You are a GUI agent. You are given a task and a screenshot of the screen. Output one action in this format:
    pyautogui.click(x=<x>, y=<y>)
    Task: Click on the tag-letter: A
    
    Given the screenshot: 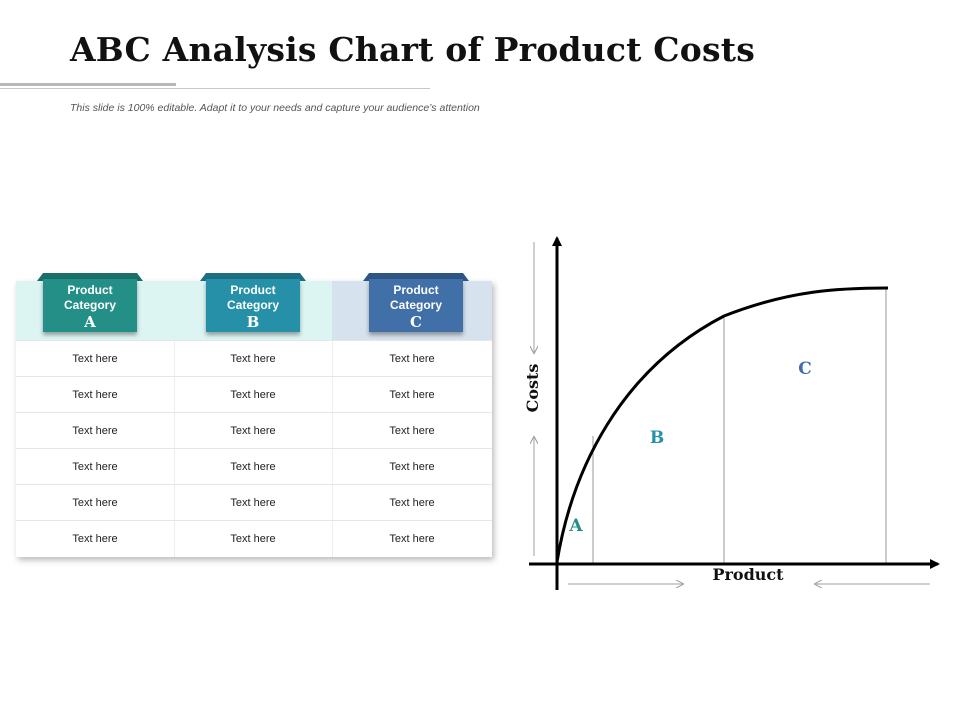 What is the action you would take?
    pyautogui.click(x=90, y=322)
    